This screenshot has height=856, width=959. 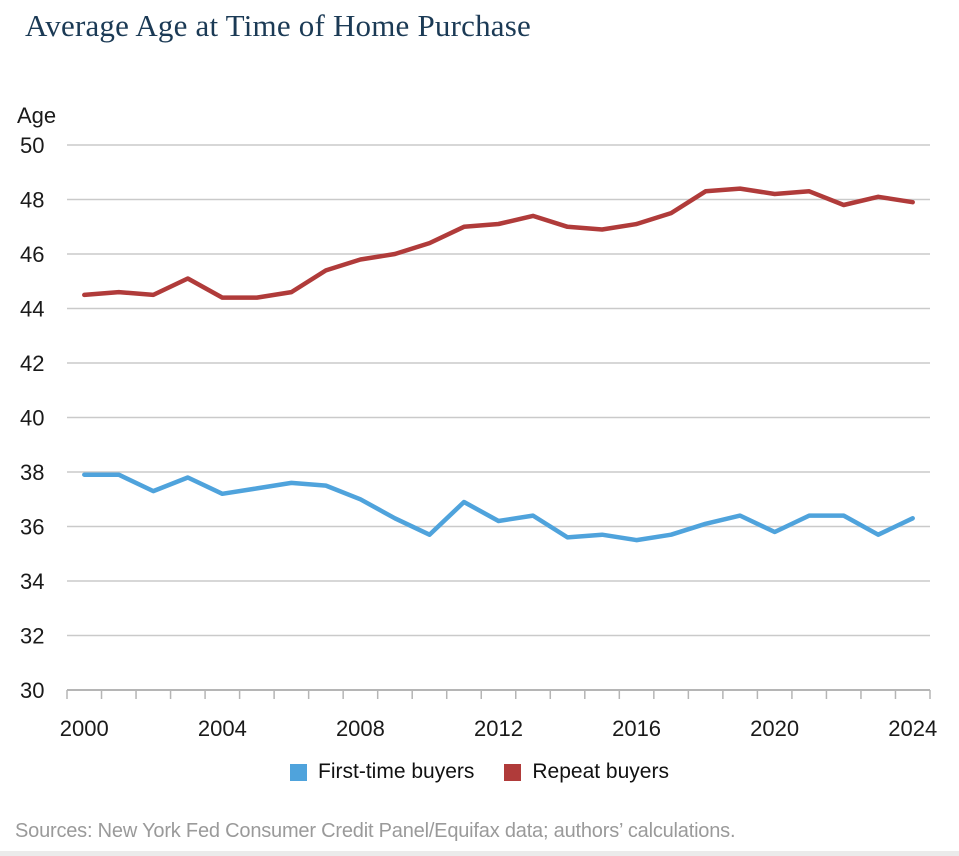 What do you see at coordinates (32, 418) in the screenshot?
I see `svg-text: 40` at bounding box center [32, 418].